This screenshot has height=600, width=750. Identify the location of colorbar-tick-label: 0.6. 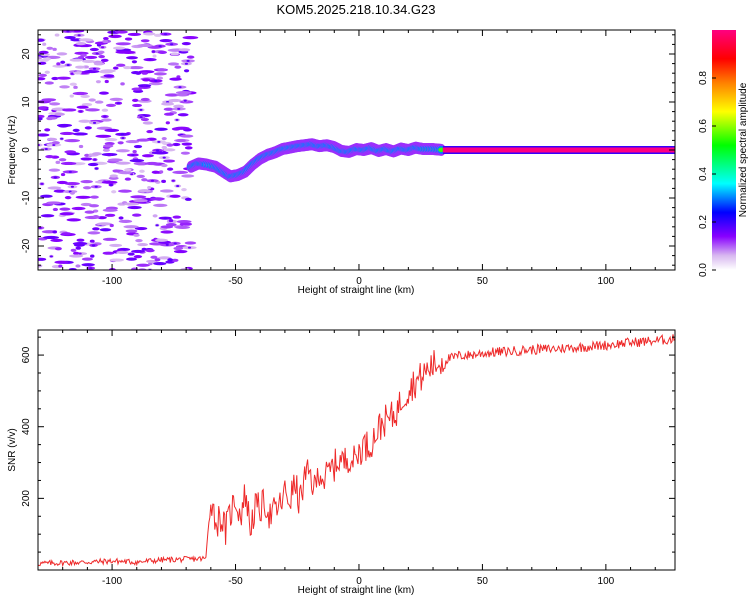
(703, 126).